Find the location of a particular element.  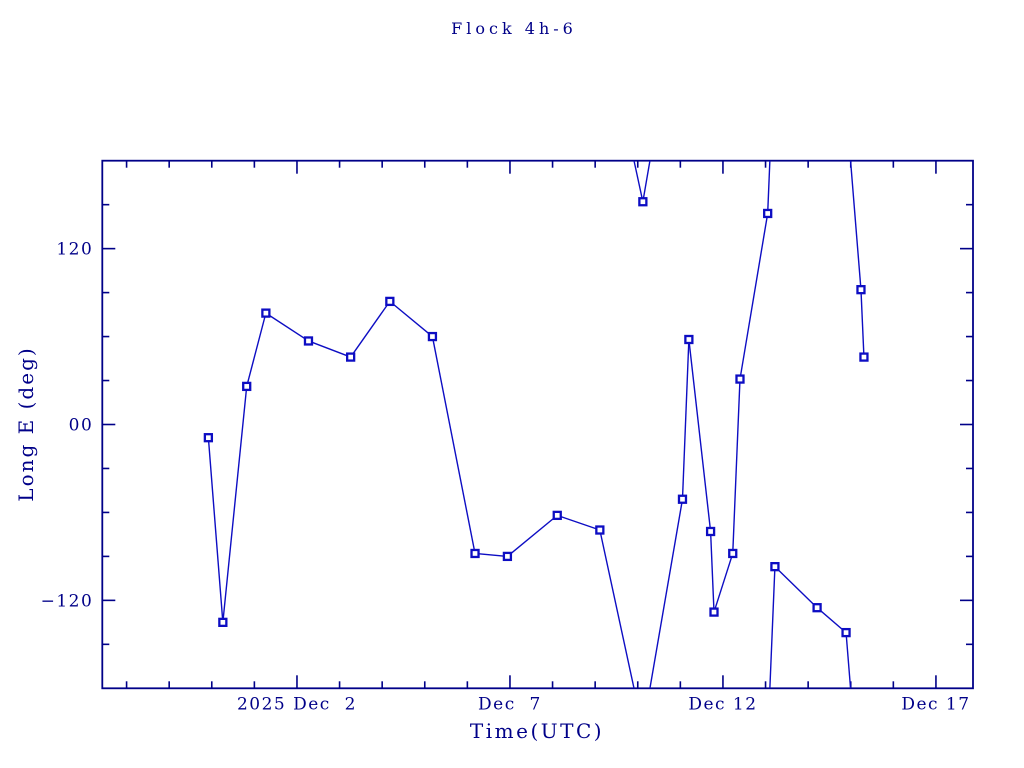

x-axis-label: Time(UTC) is located at coordinates (537, 731).